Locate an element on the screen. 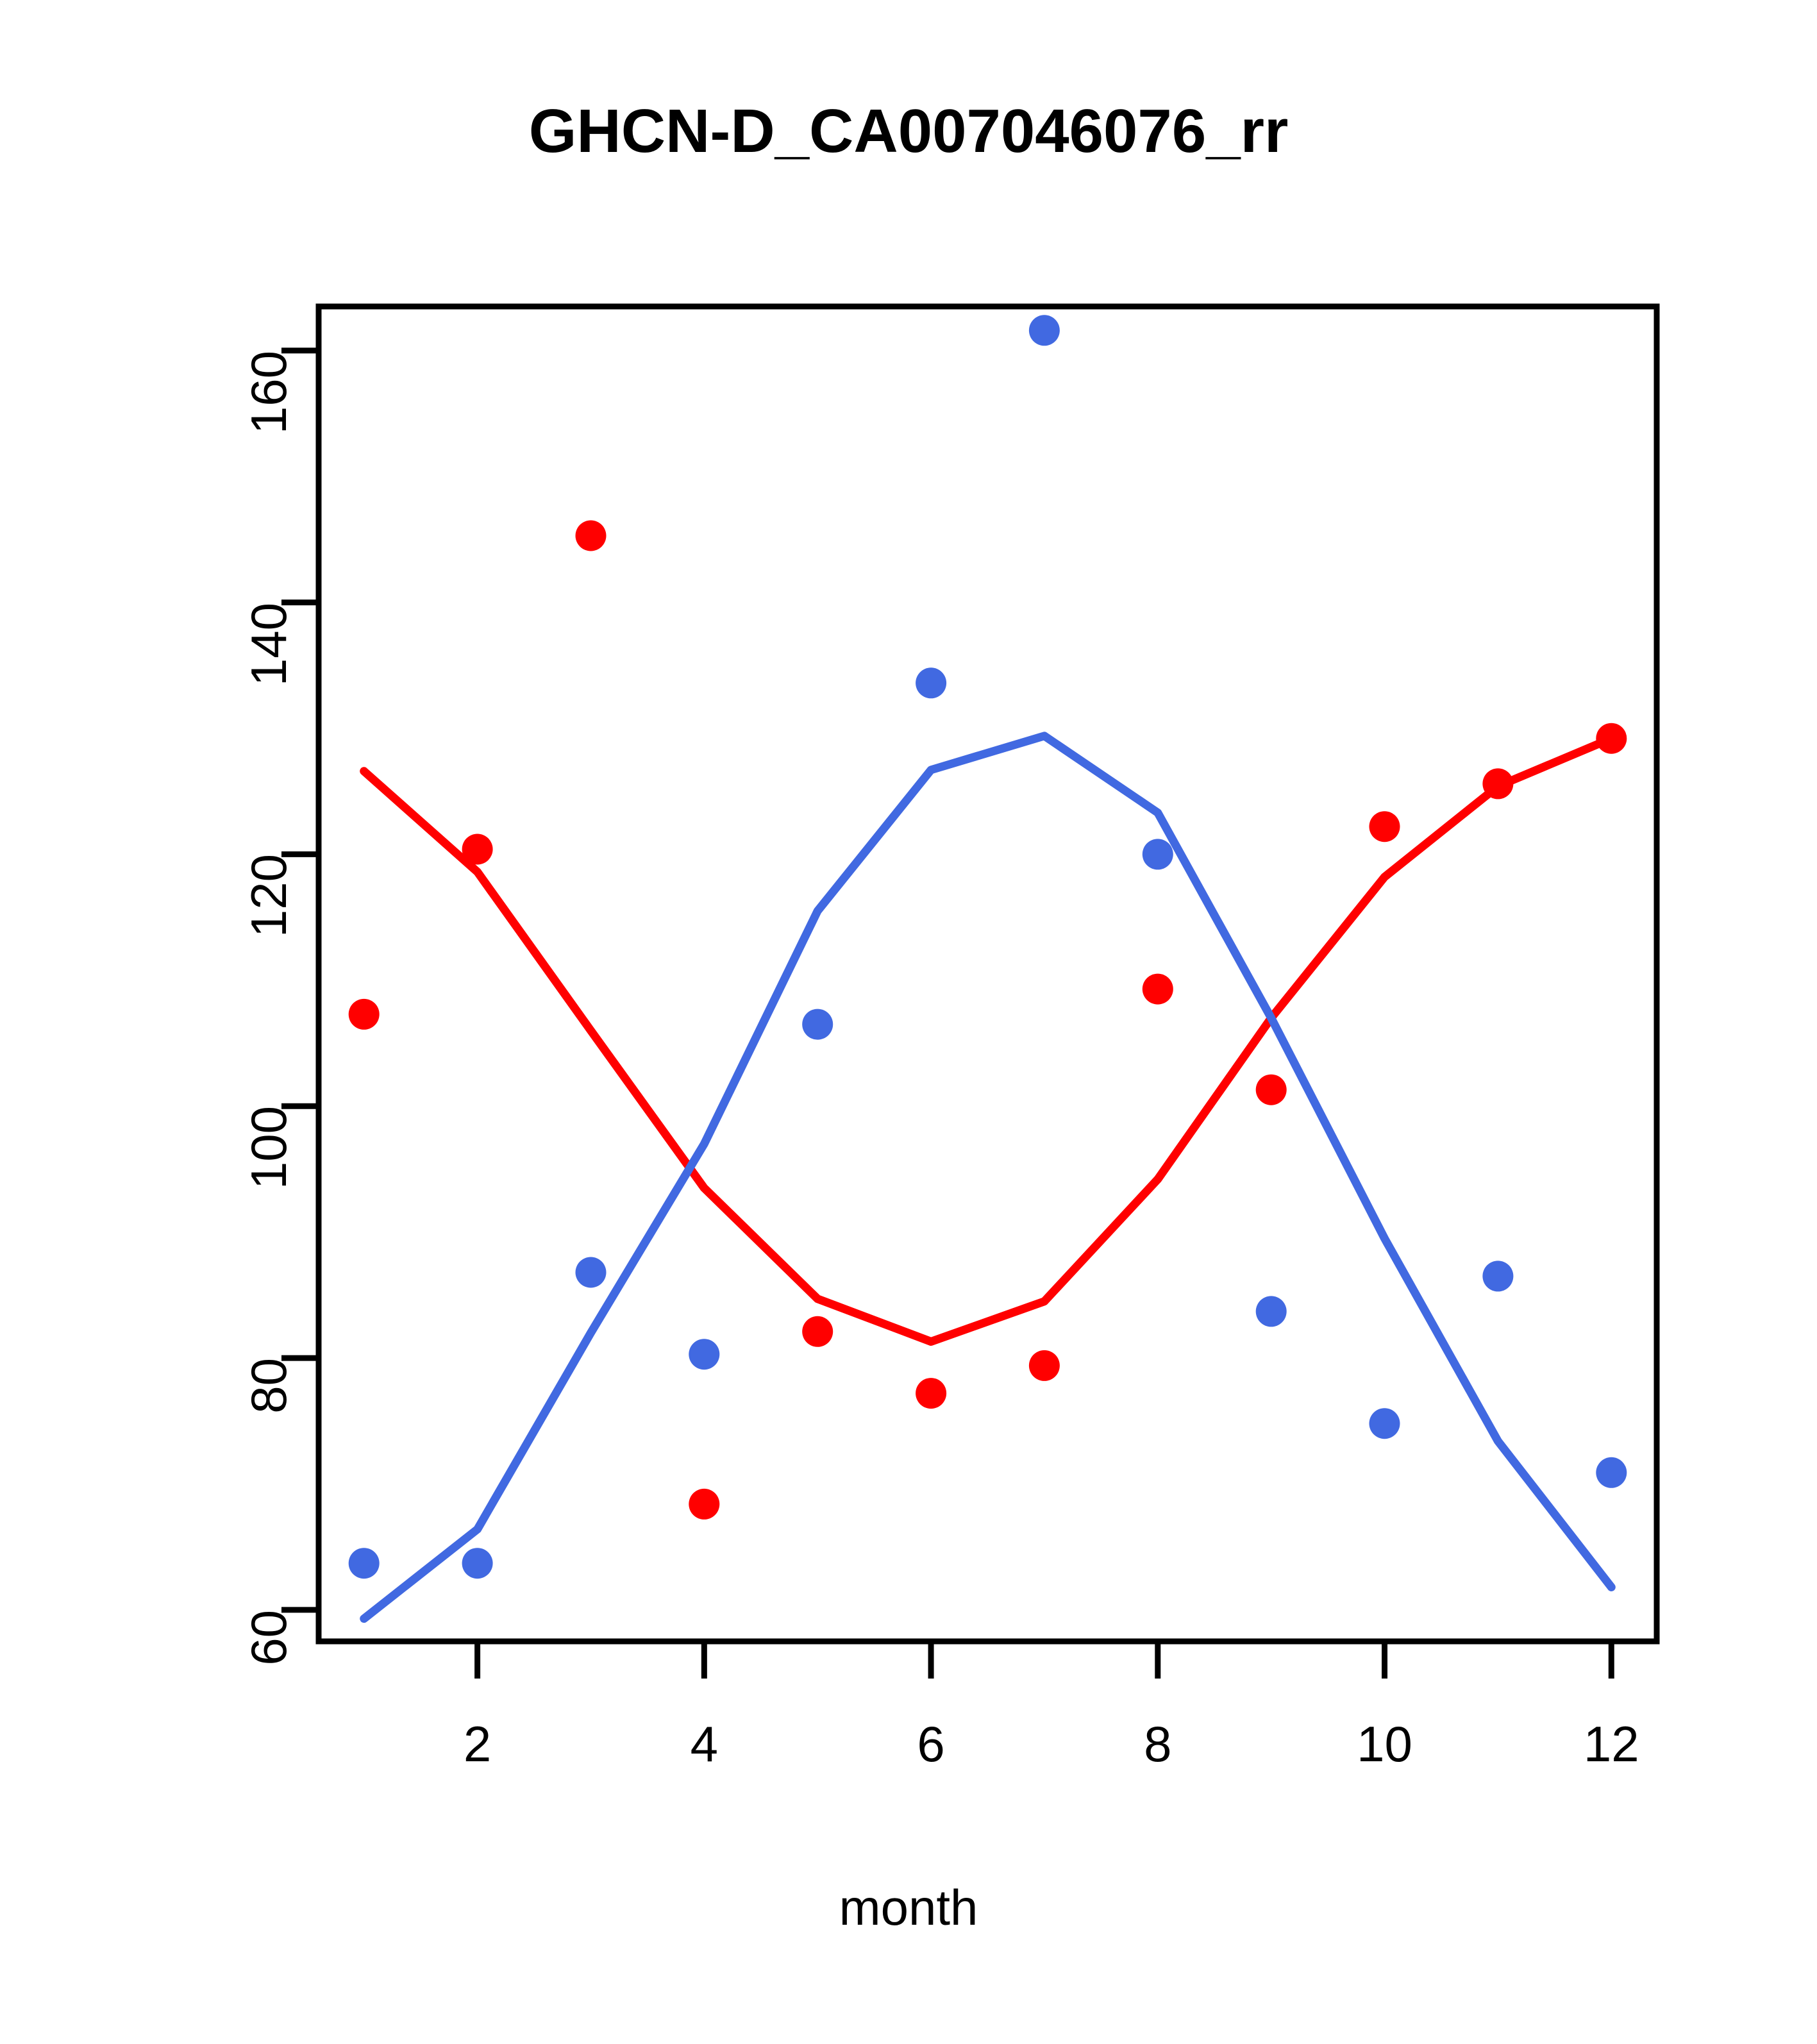 The height and width of the screenshot is (2044, 1817). x-tick-label-10: 10 is located at coordinates (1385, 1744).